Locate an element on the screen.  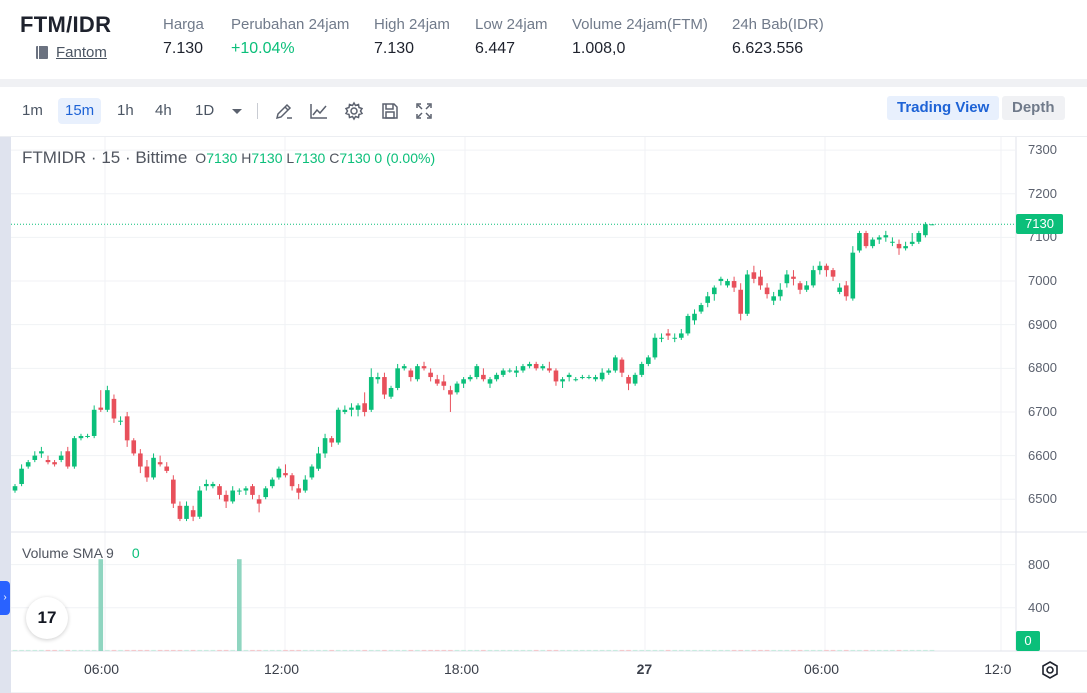
legend-low: 7130 is located at coordinates (310, 158).